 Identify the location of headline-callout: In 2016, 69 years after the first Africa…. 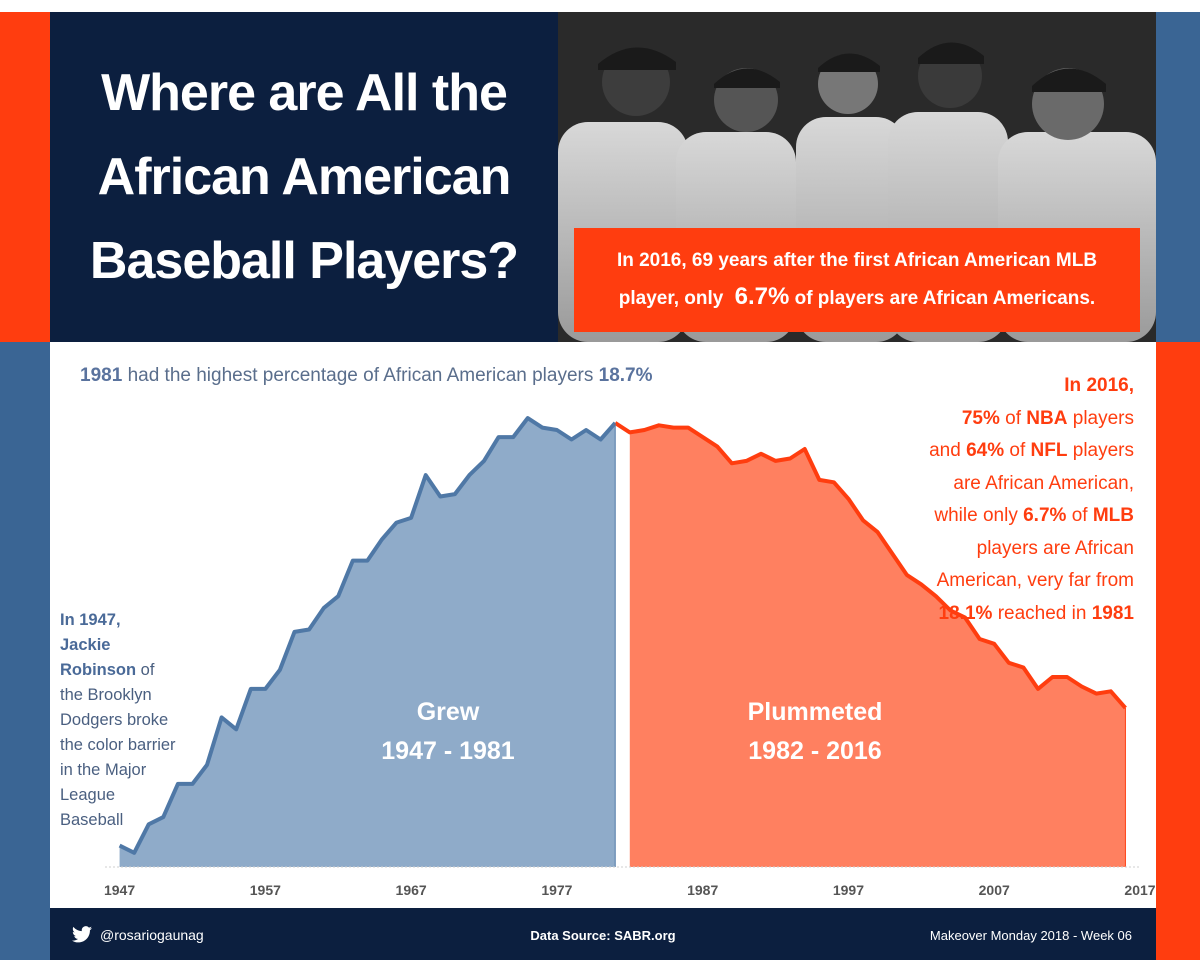
(857, 280).